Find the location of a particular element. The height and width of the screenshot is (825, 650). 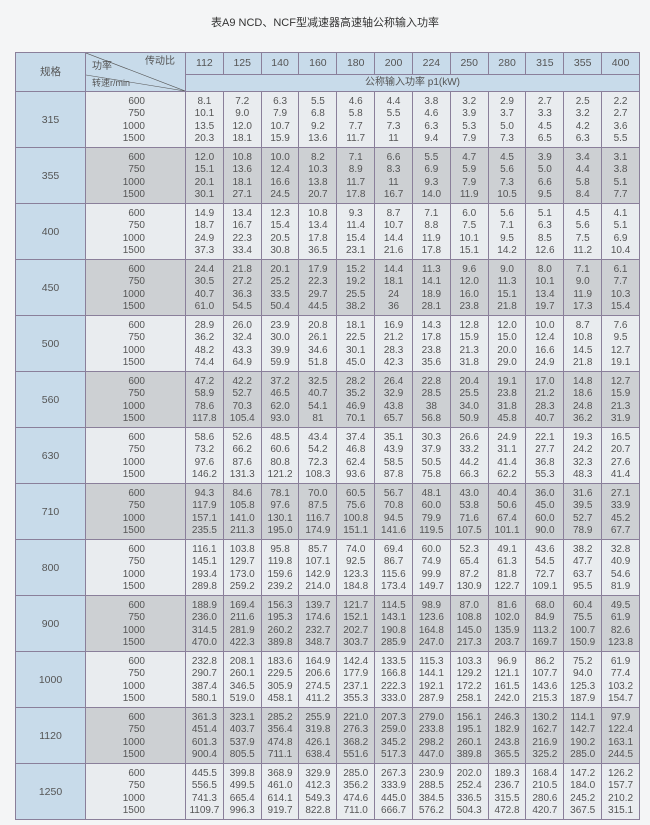

power-cell: 3.2 3.9 5.3 7.9 is located at coordinates (469, 119).